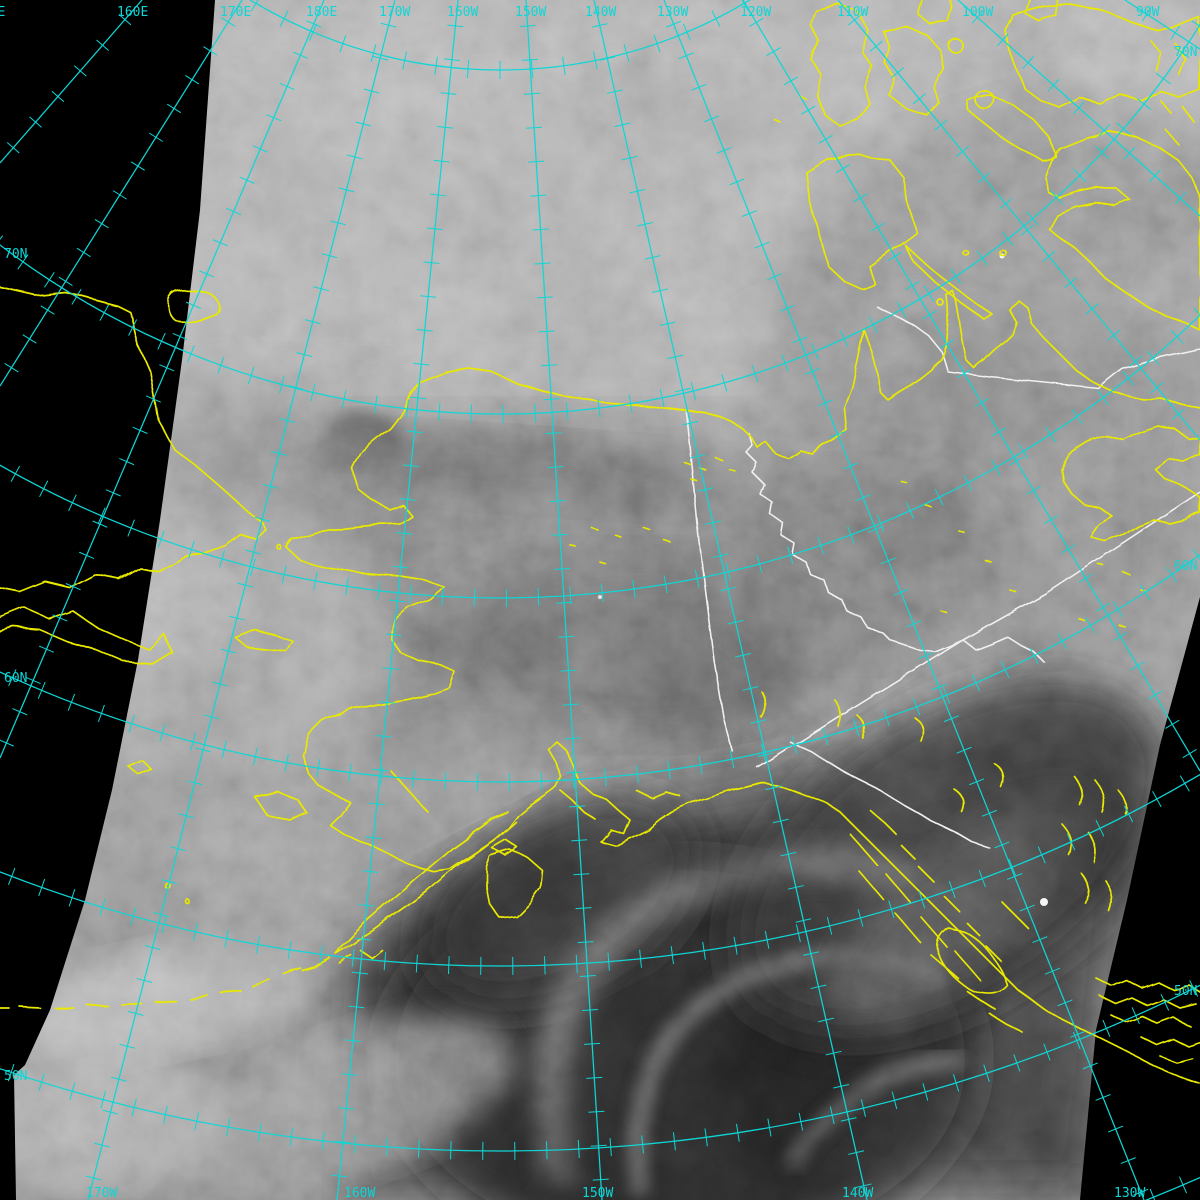 This screenshot has height=1200, width=1200. Describe the element at coordinates (235, 12) in the screenshot. I see `lon-label-top: 170E` at that location.